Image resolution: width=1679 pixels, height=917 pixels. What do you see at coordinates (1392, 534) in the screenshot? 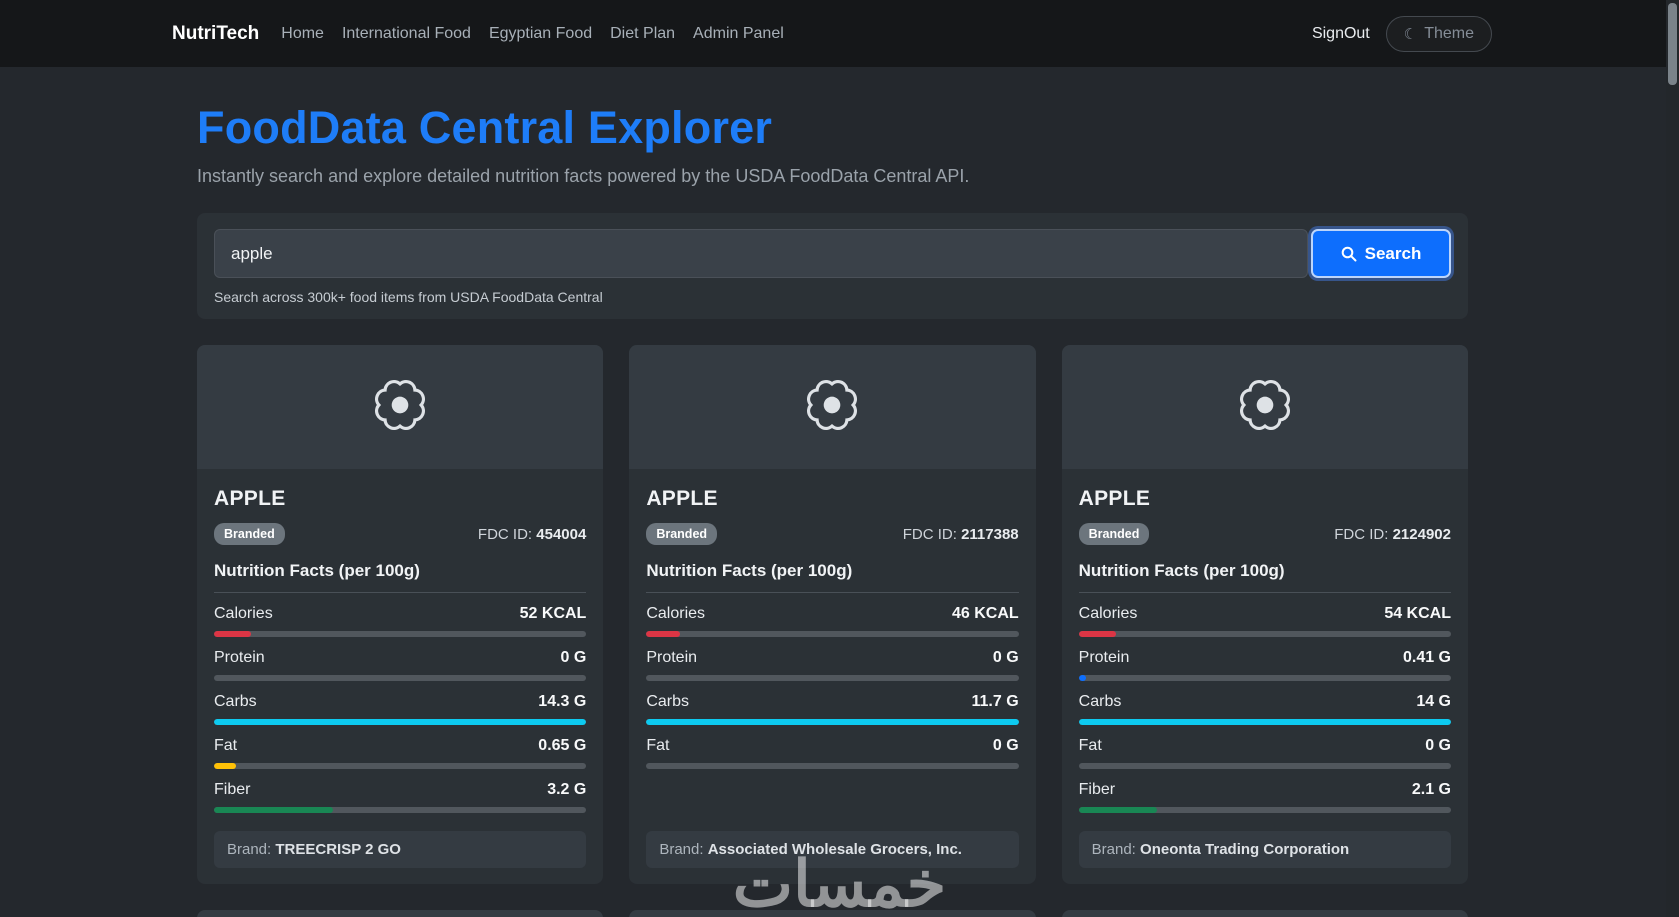
I see `fdc-id: FDC ID: 2124902` at bounding box center [1392, 534].